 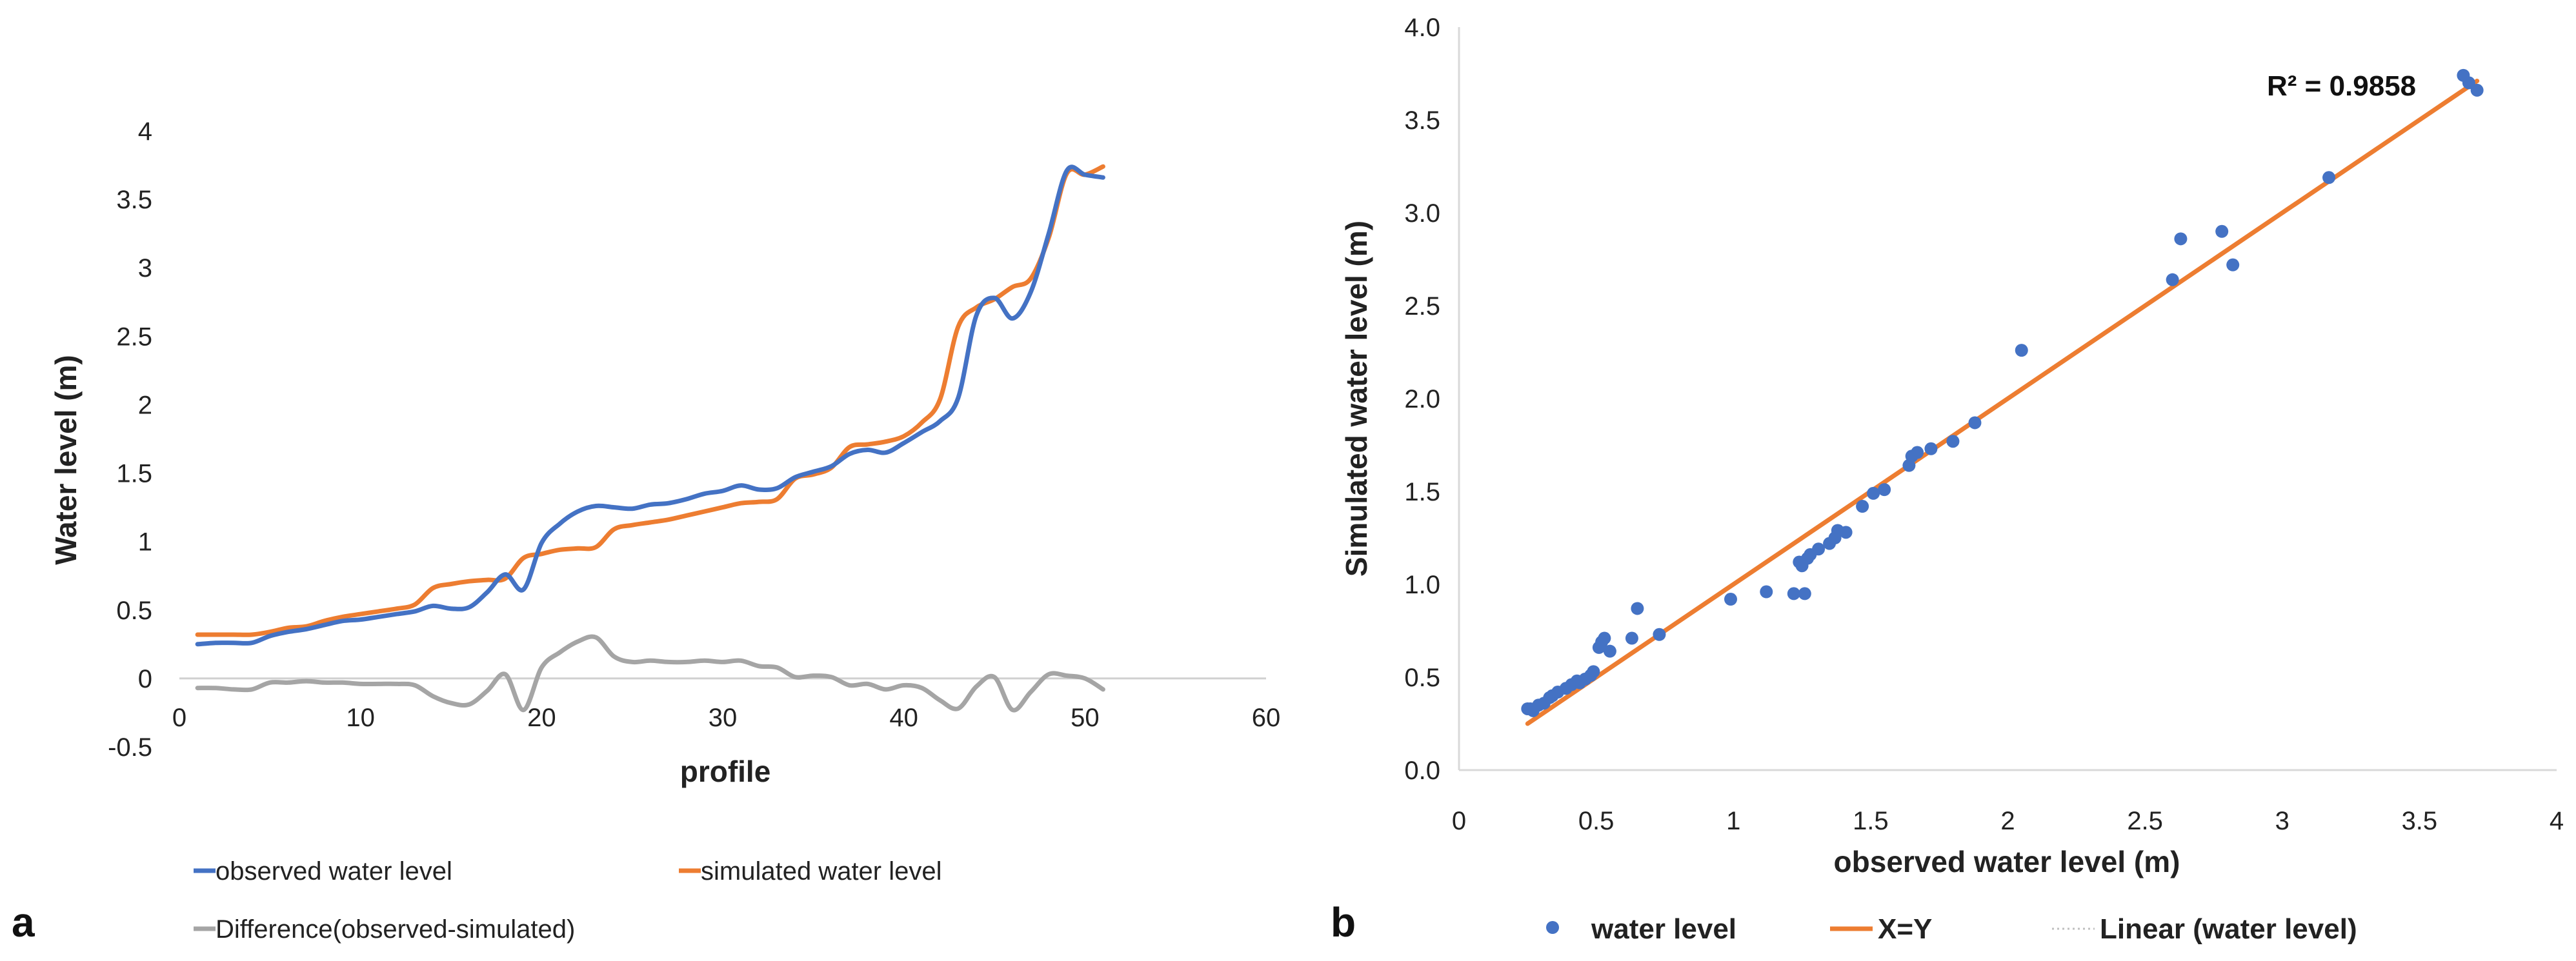 I want to click on panel-a-y-tick-label: 1.5, so click(x=134, y=474).